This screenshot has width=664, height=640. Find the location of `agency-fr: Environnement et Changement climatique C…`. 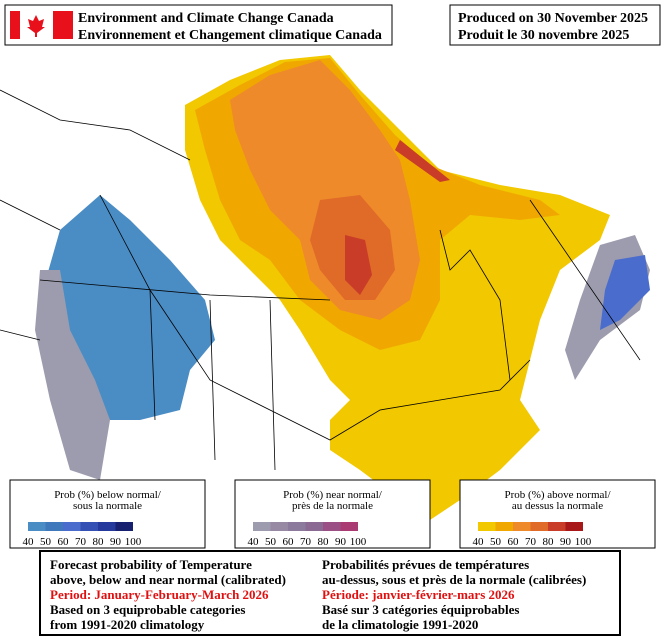

agency-fr: Environnement et Changement climatique C… is located at coordinates (230, 35).